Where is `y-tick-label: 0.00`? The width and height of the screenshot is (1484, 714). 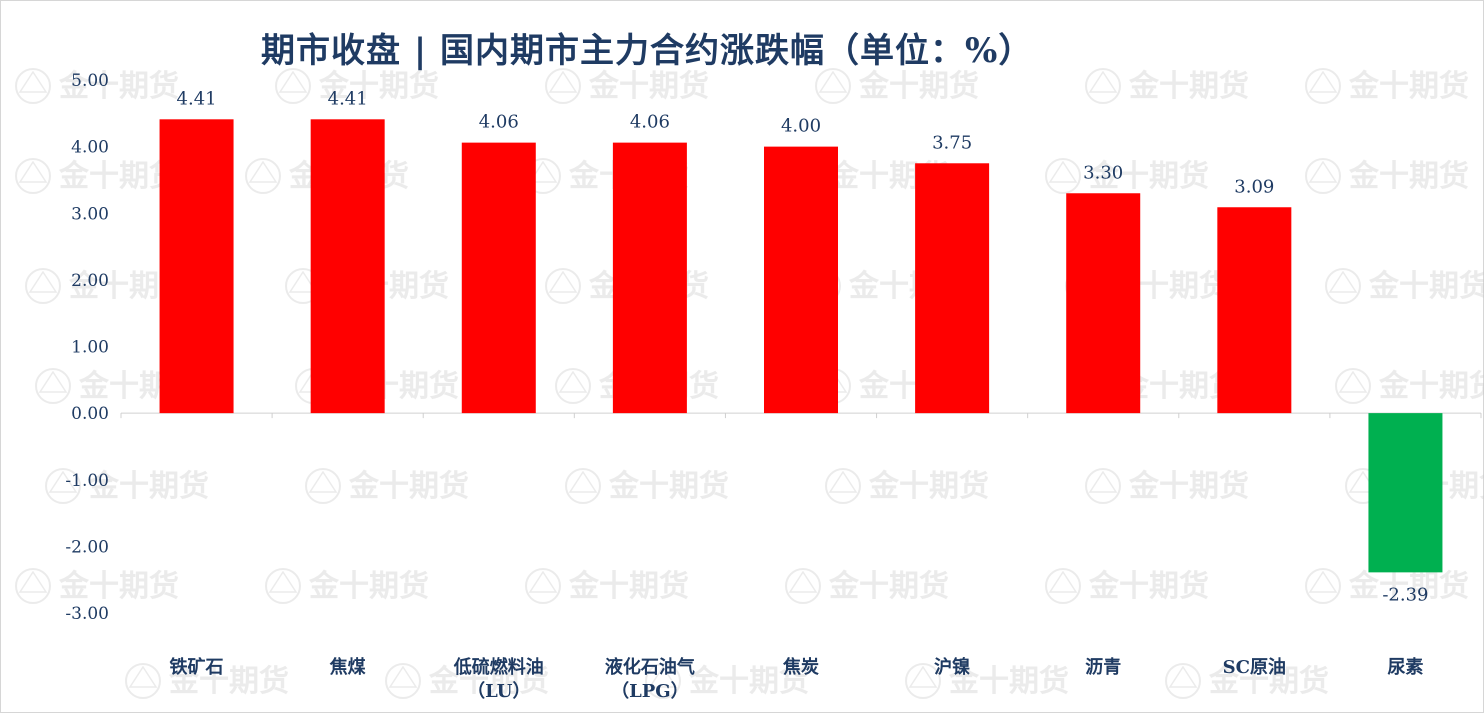
y-tick-label: 0.00 is located at coordinates (90, 414).